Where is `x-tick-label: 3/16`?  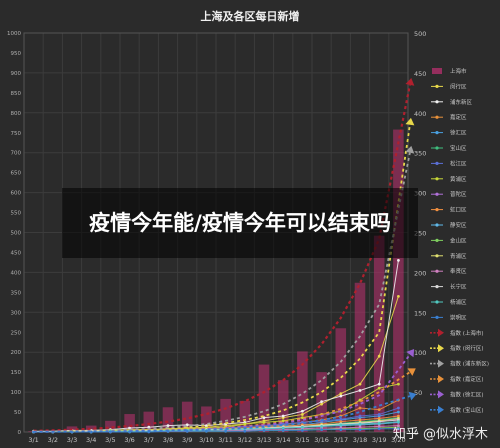
x-tick-label: 3/16 is located at coordinates (321, 440).